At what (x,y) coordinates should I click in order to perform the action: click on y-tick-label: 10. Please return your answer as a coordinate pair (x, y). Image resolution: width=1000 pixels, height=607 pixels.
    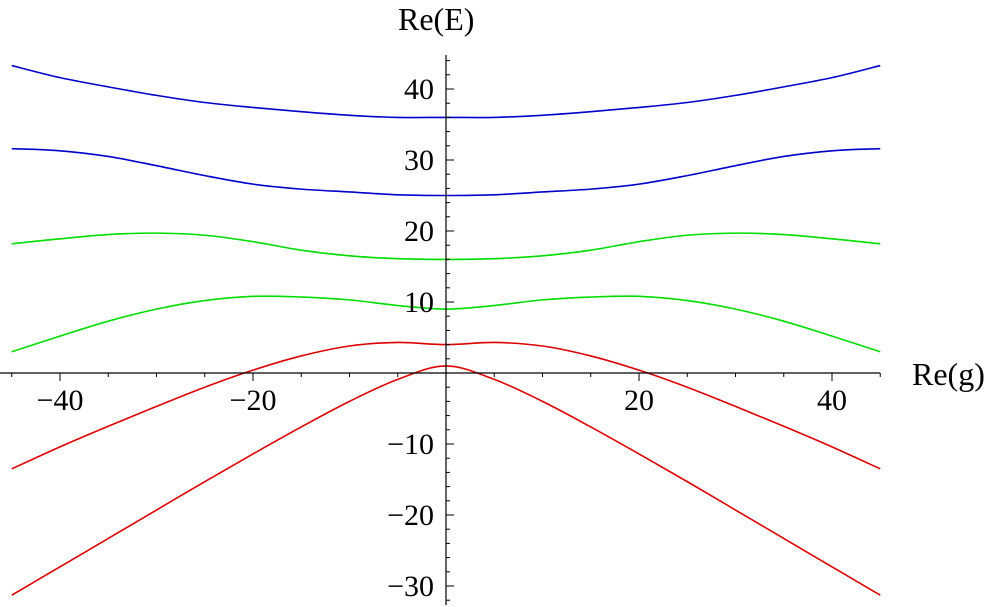
    Looking at the image, I should click on (419, 302).